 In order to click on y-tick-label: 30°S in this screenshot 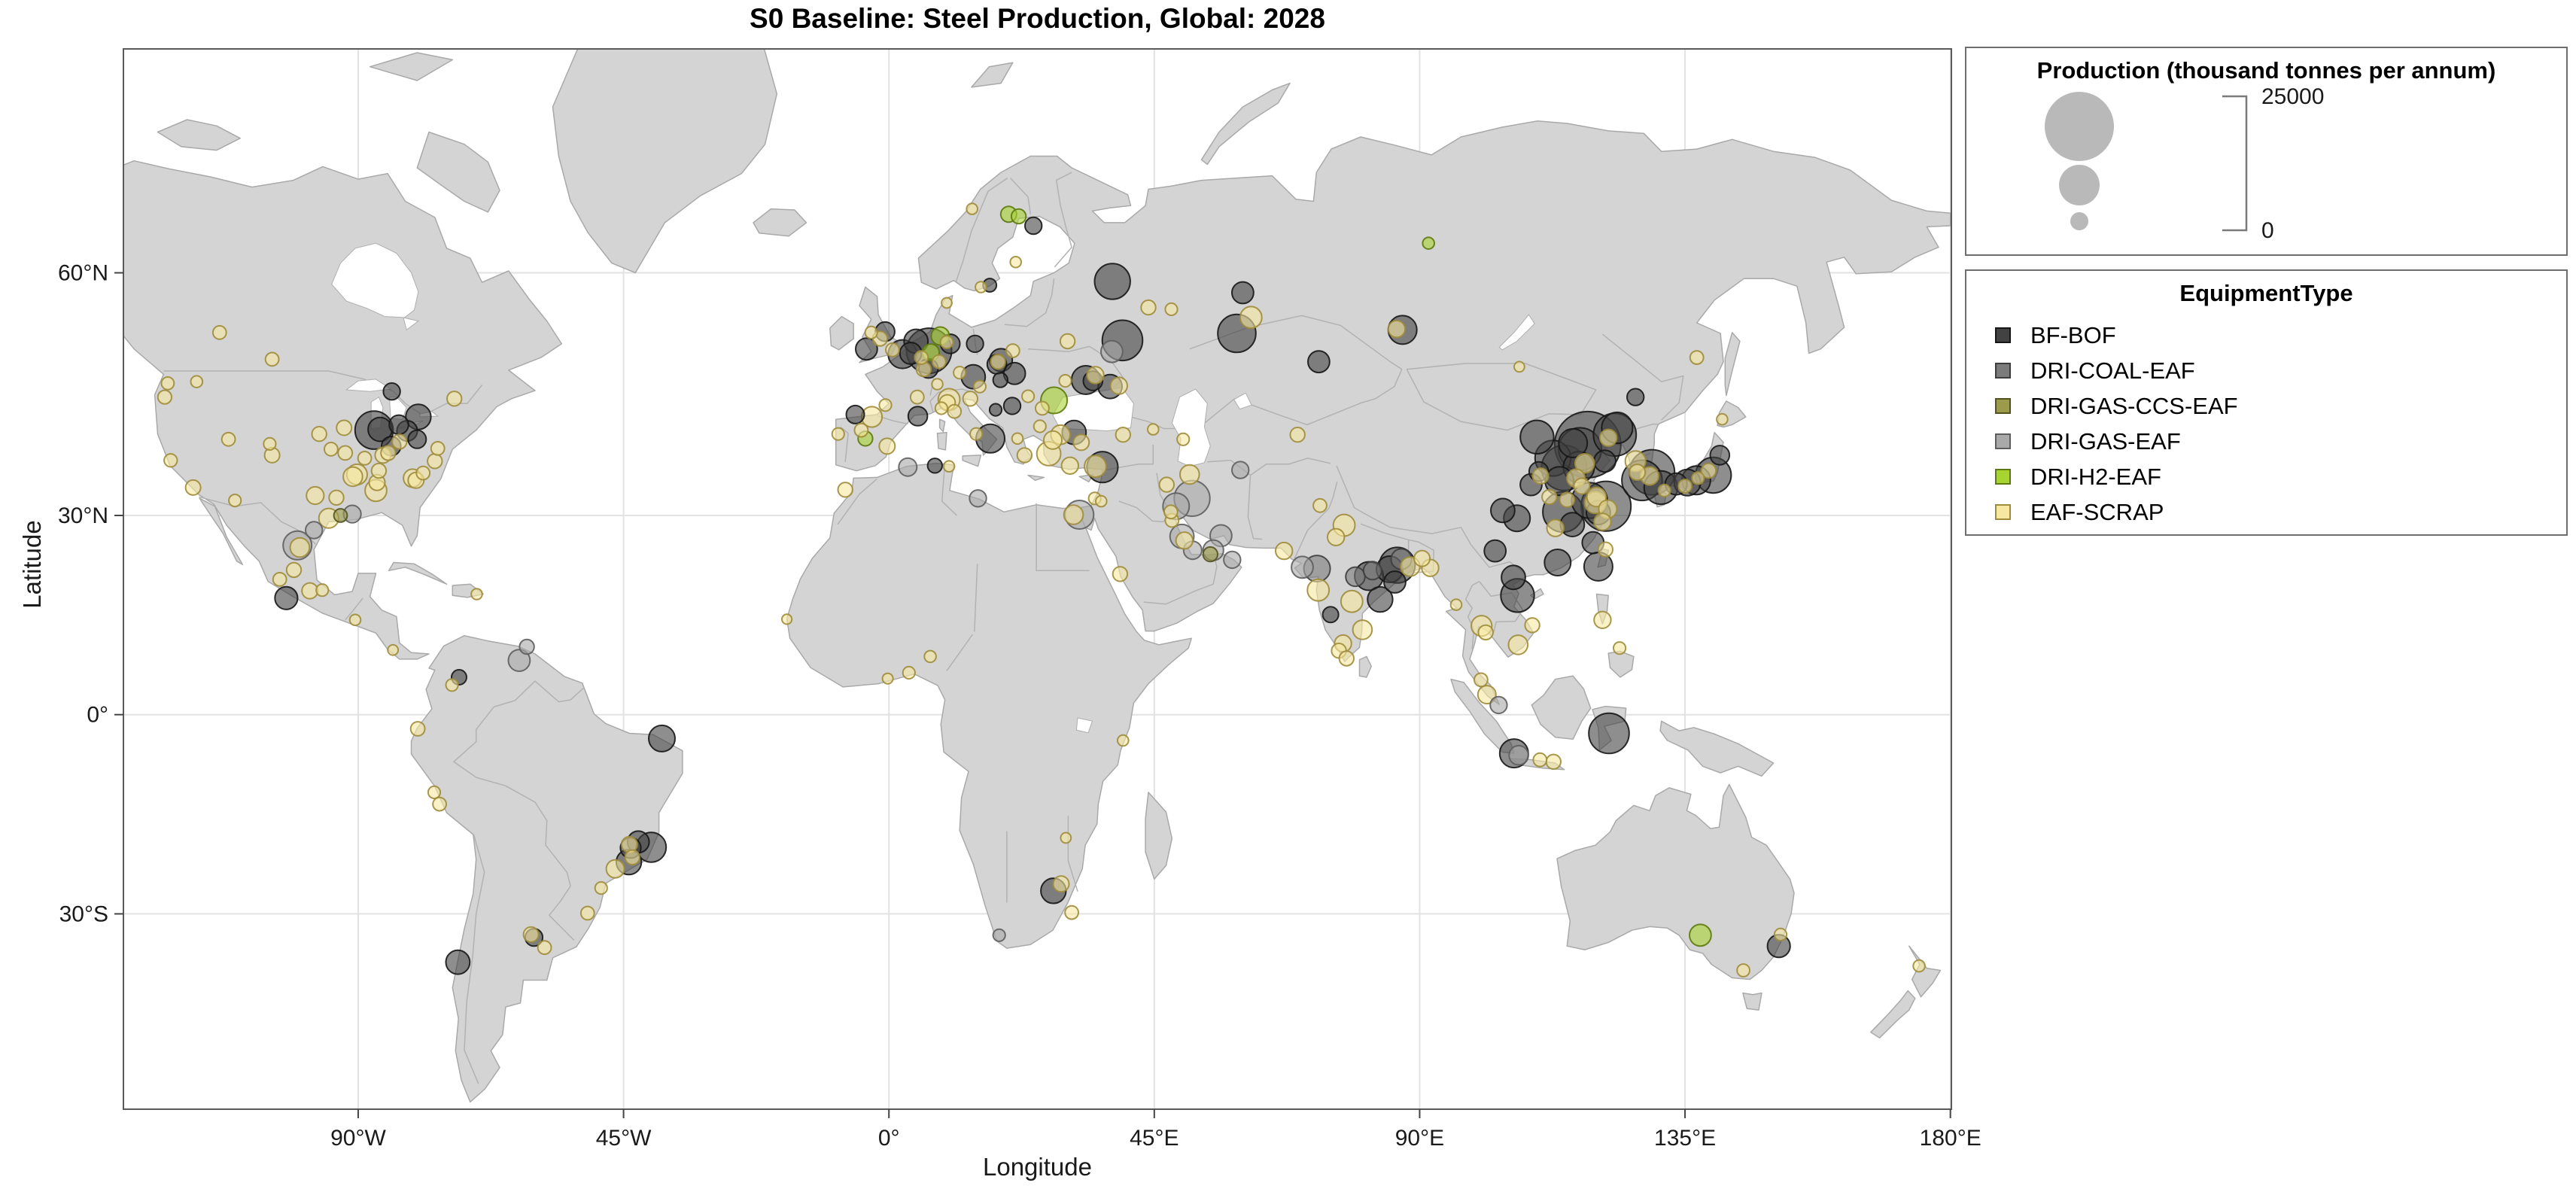, I will do `click(83, 914)`.